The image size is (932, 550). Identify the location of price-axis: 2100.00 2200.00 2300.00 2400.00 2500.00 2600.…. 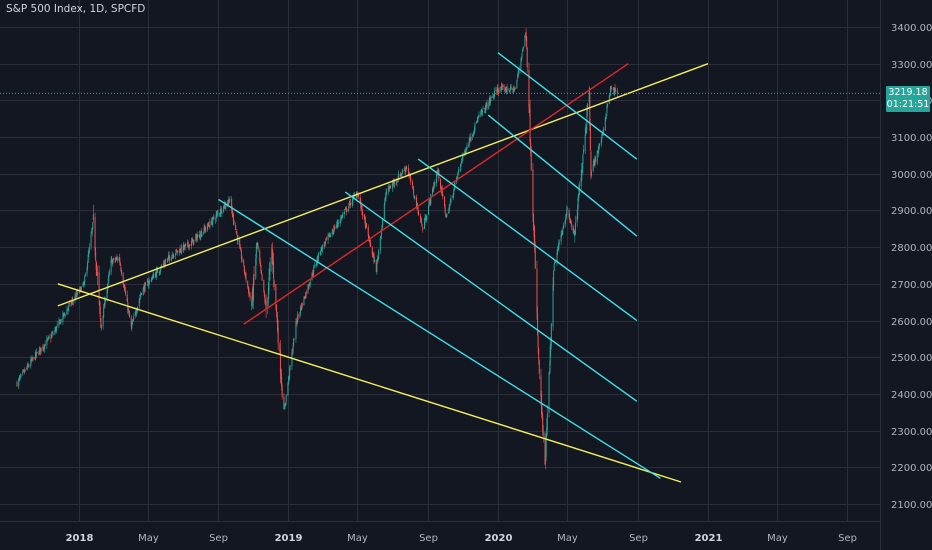
(911, 267).